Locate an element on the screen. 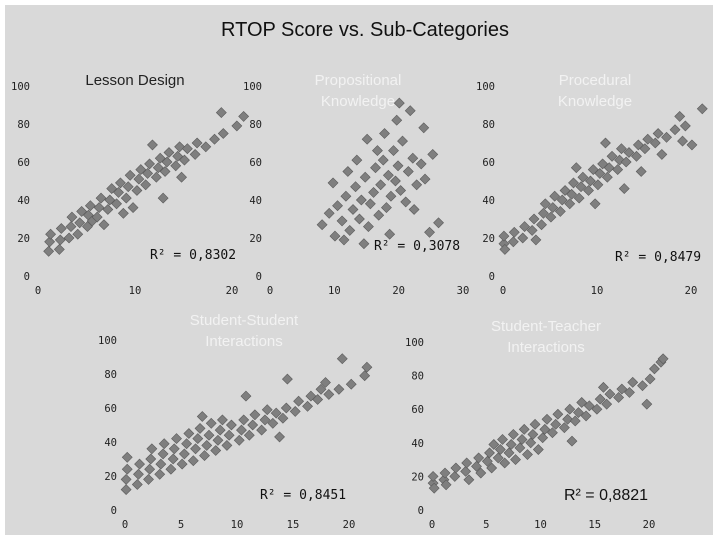 This screenshot has height=540, width=720. y-tick-label: 80 is located at coordinates (255, 125).